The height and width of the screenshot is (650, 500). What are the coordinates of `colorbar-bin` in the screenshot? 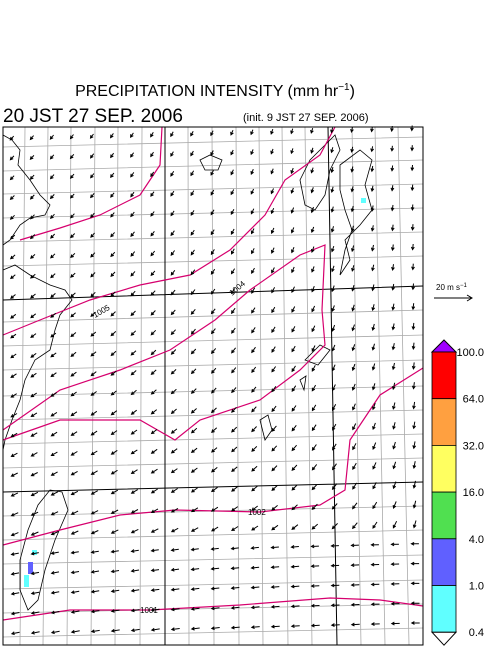 It's located at (444, 422).